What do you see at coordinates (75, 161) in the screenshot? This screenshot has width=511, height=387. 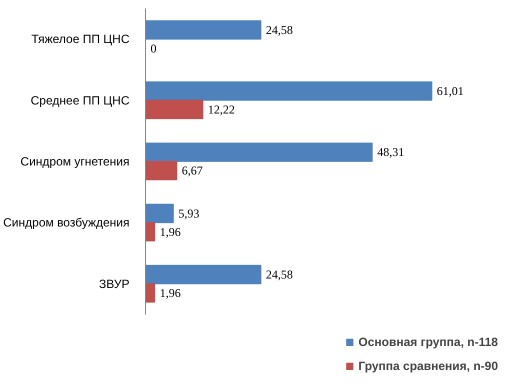 I see `y-tick-label: Синдром угнетения` at bounding box center [75, 161].